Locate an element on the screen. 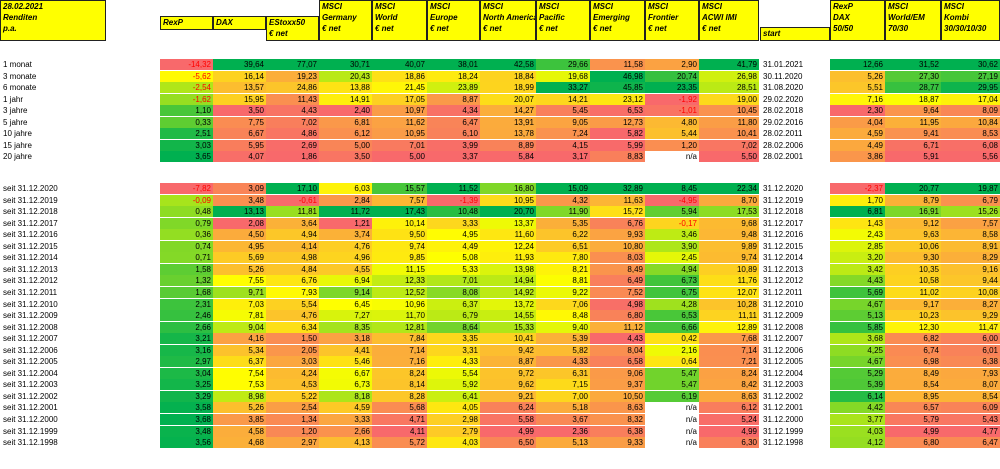 Image resolution: width=1000 pixels, height=469 pixels. data-cell: 3,58 is located at coordinates (186, 408).